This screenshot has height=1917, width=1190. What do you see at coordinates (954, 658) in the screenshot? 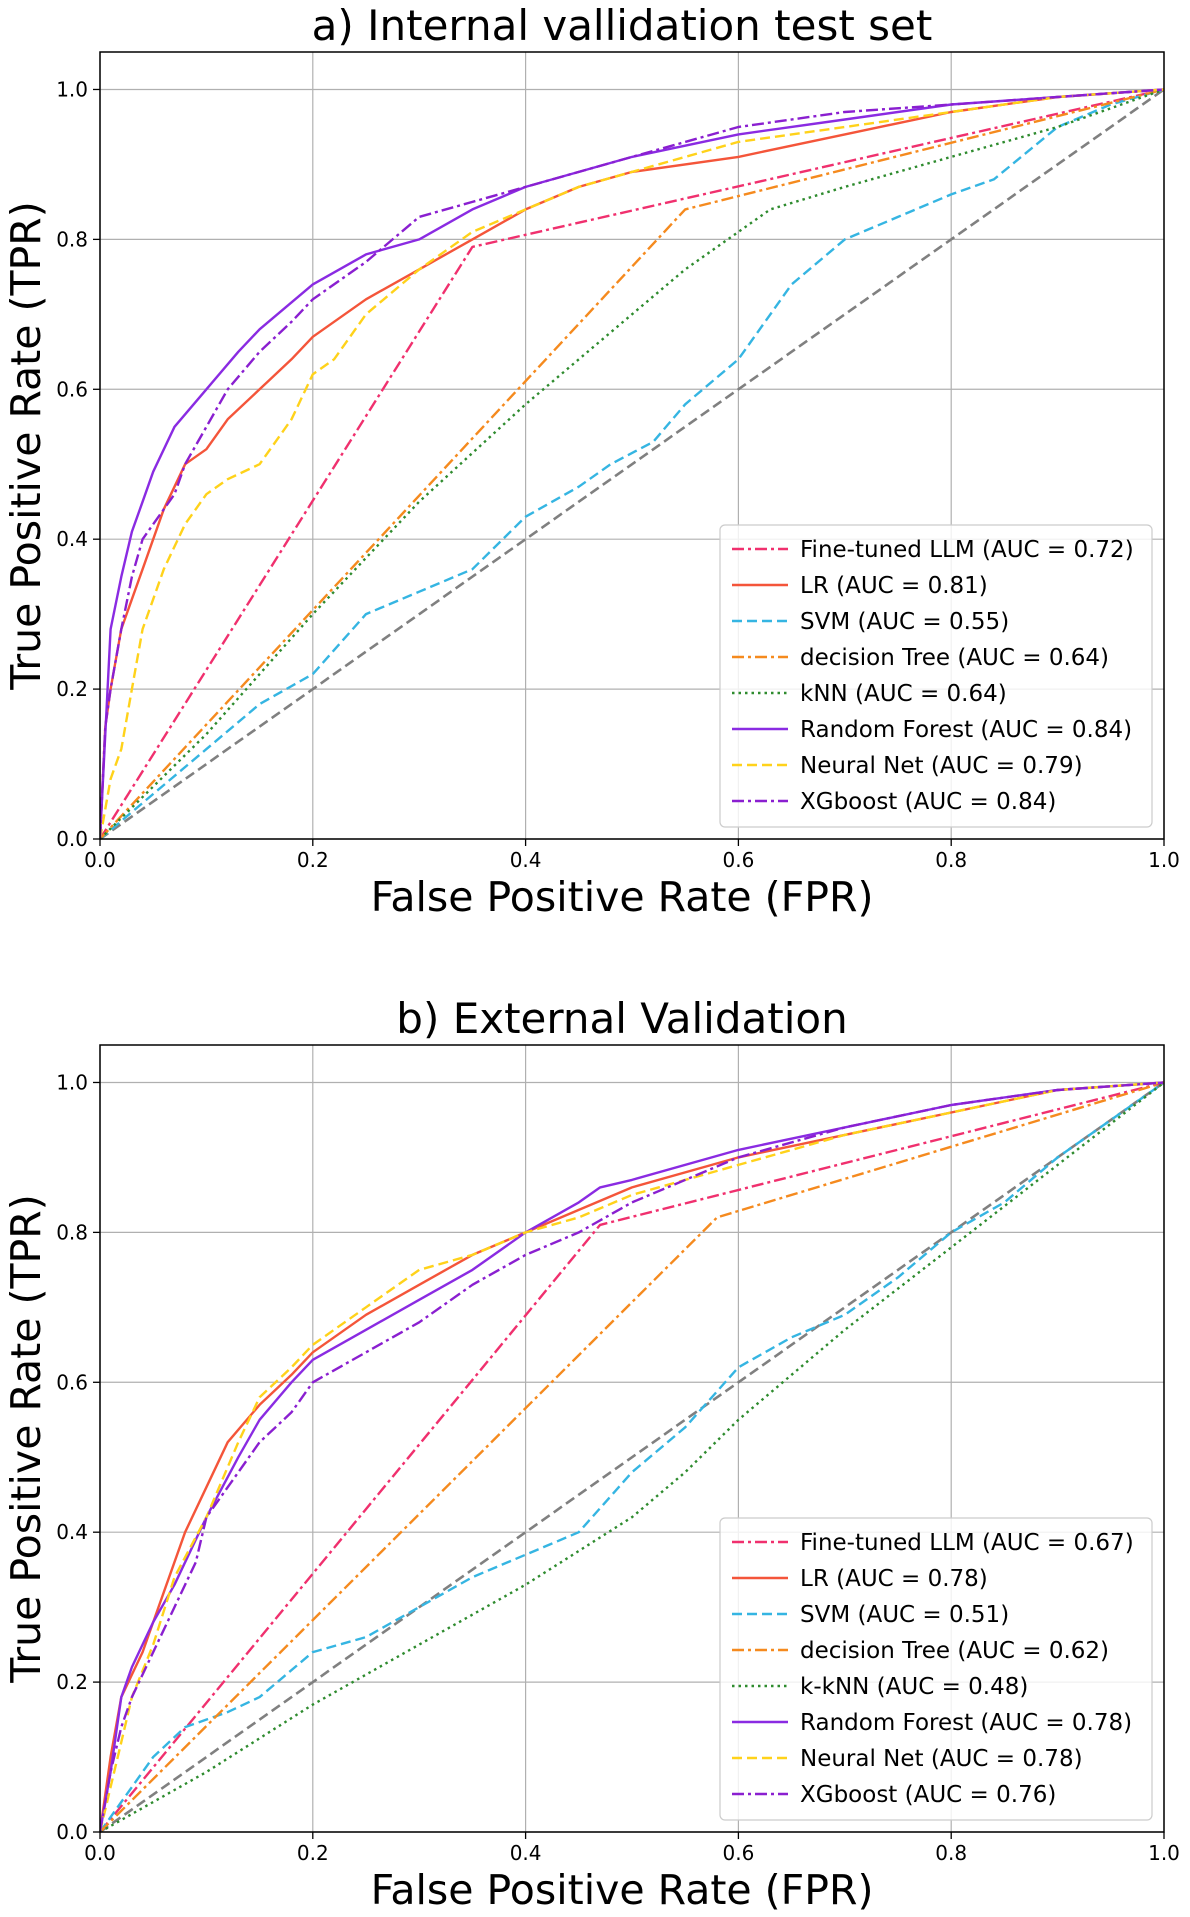
I see `legend-label-3: decision Tree (AUC = 0.64)` at bounding box center [954, 658].